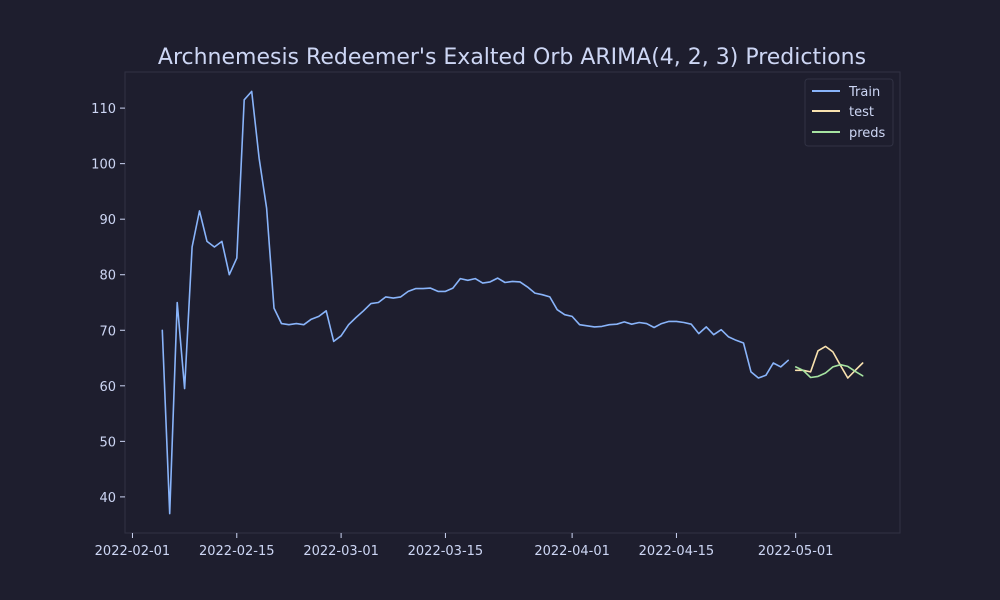 This screenshot has height=600, width=1000. Describe the element at coordinates (107, 276) in the screenshot. I see `y-tick-label: 80` at that location.